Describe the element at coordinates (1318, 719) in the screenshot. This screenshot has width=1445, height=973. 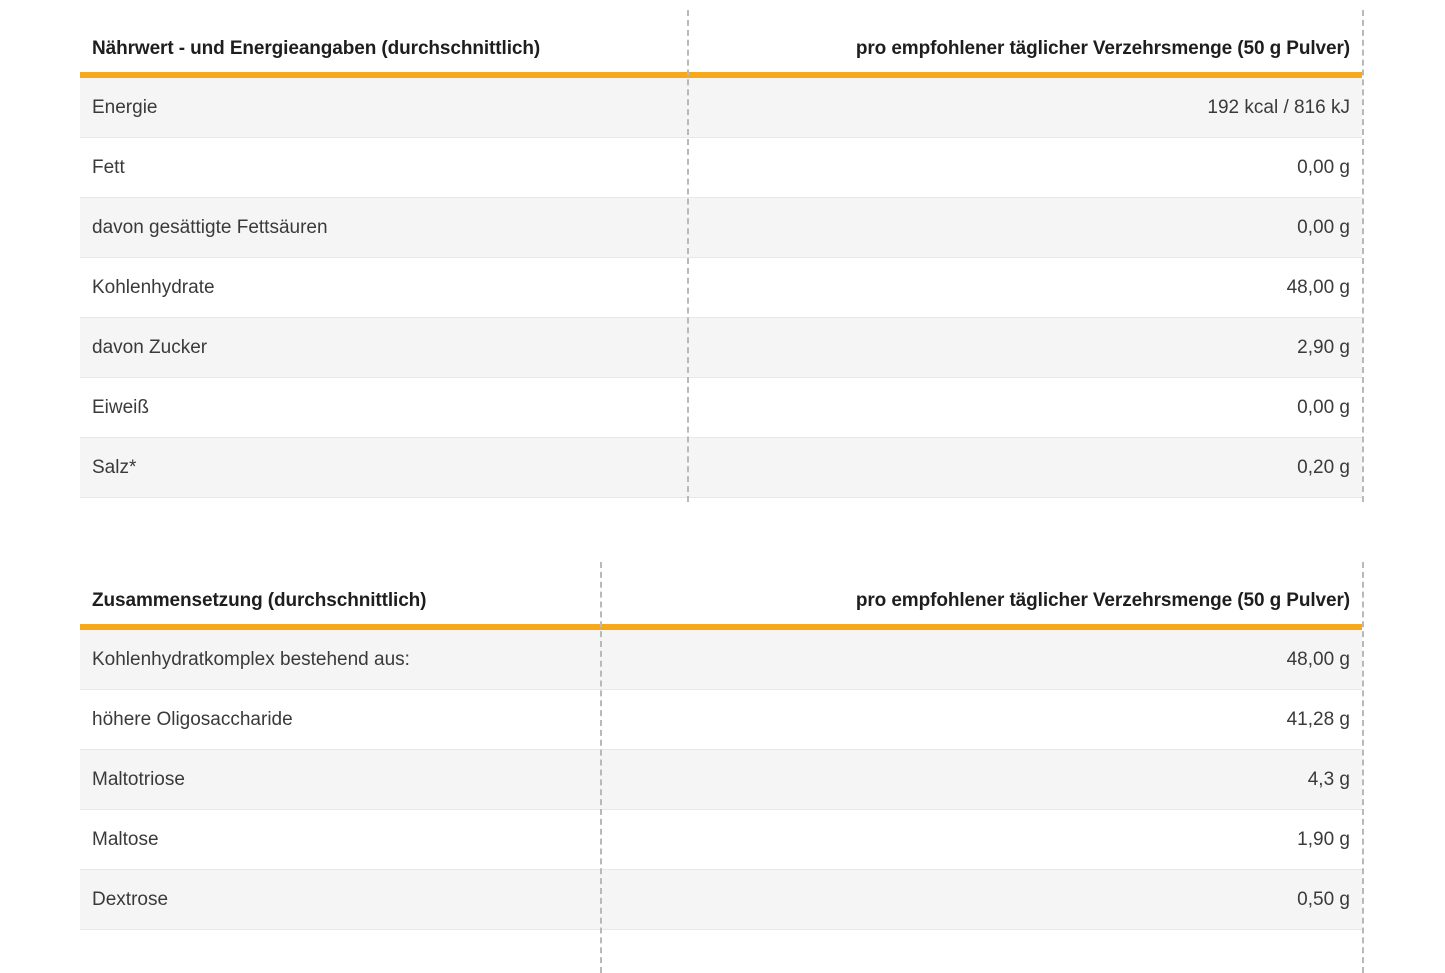
I see `row-value: 41,28 g` at that location.